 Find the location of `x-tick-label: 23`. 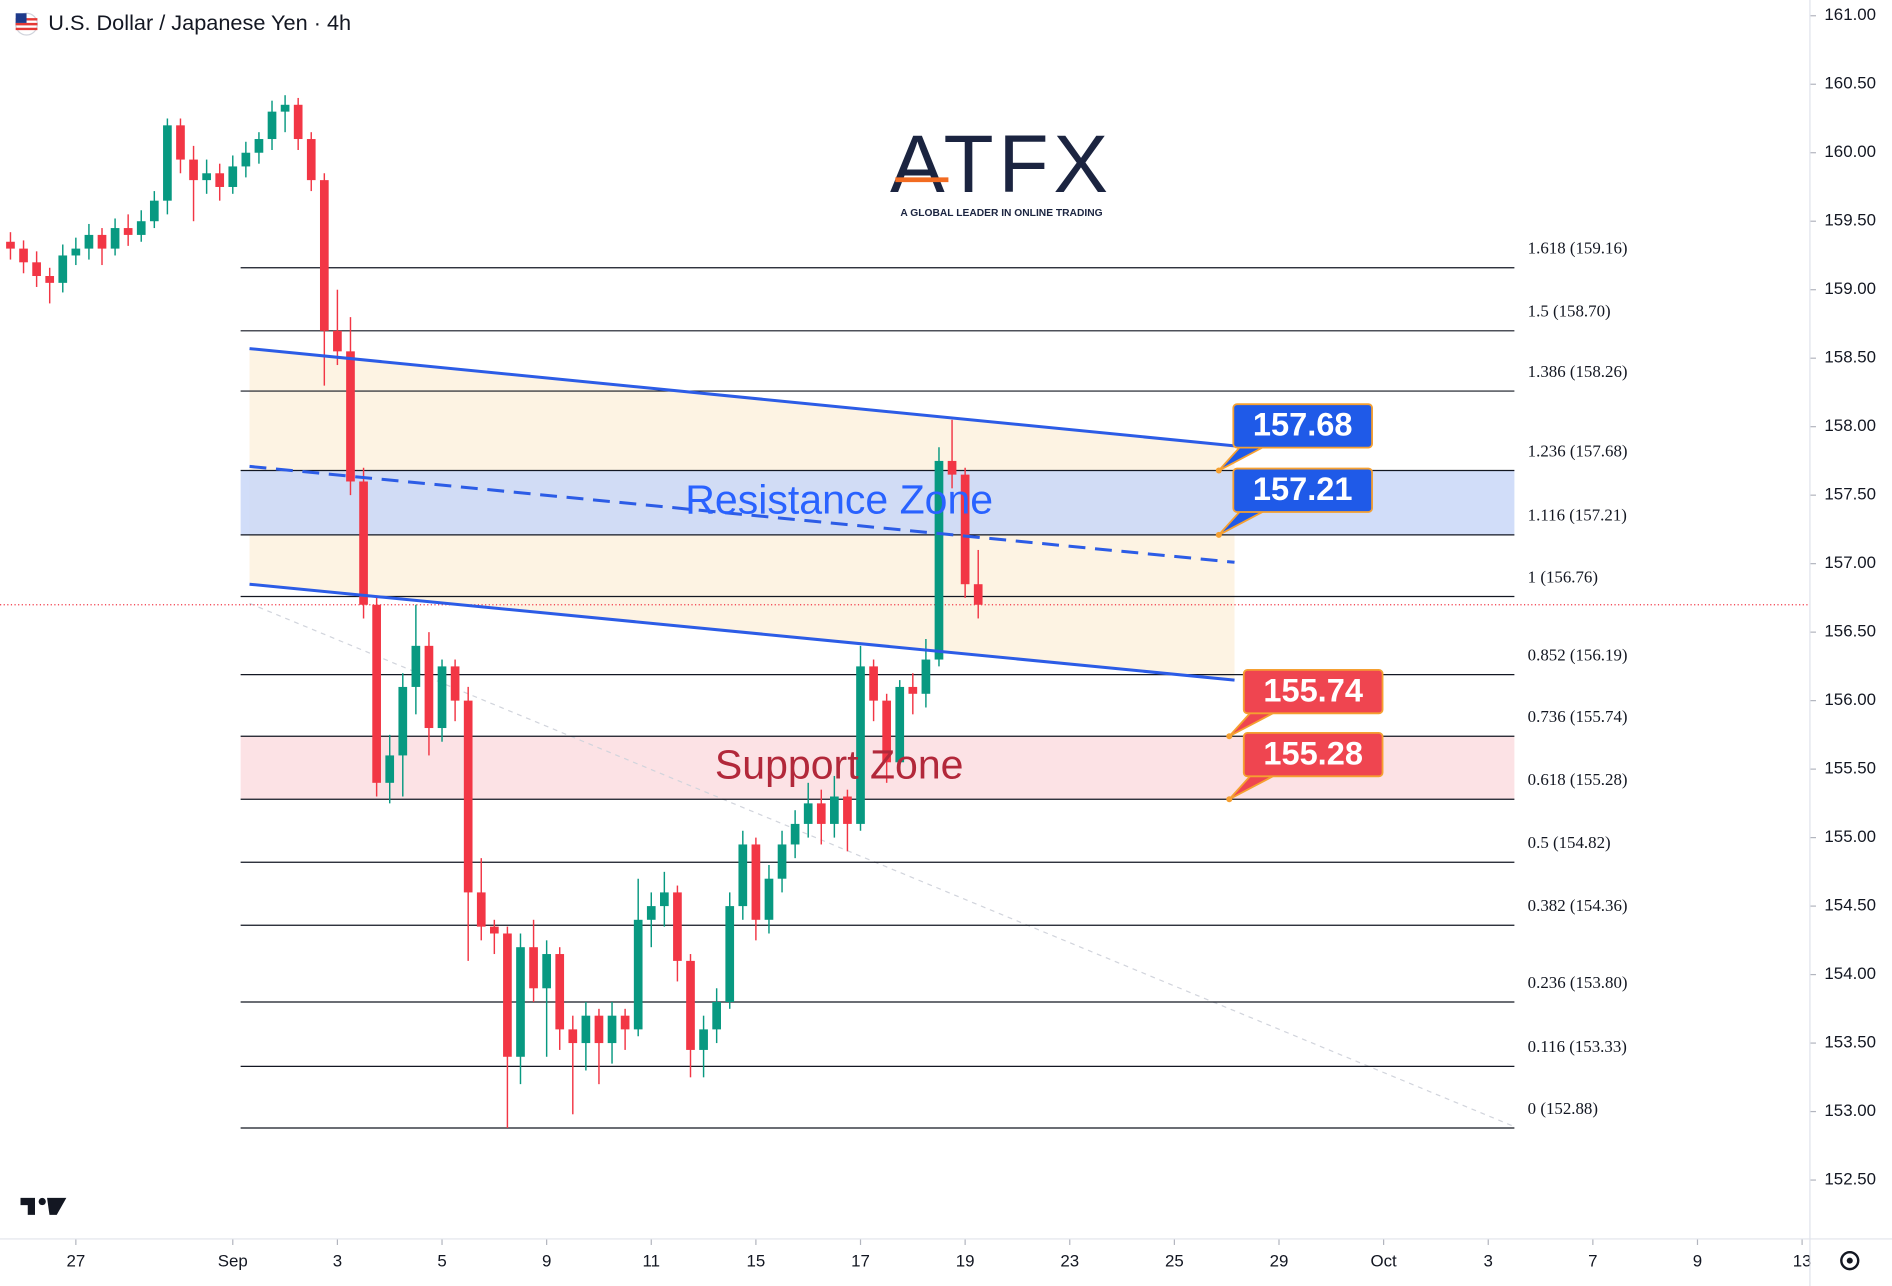

x-tick-label: 23 is located at coordinates (1069, 1260).